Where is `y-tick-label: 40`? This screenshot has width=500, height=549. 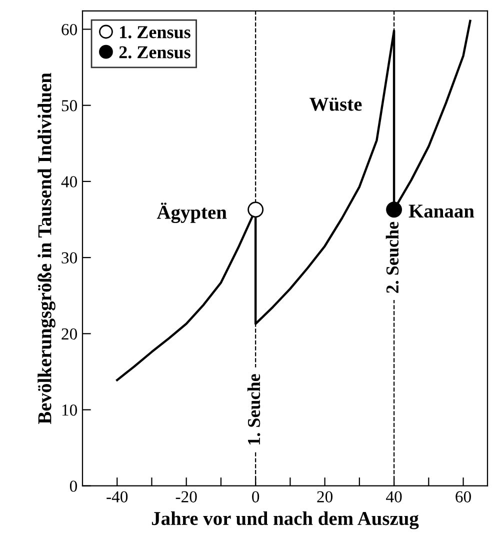
y-tick-label: 40 is located at coordinates (69, 182).